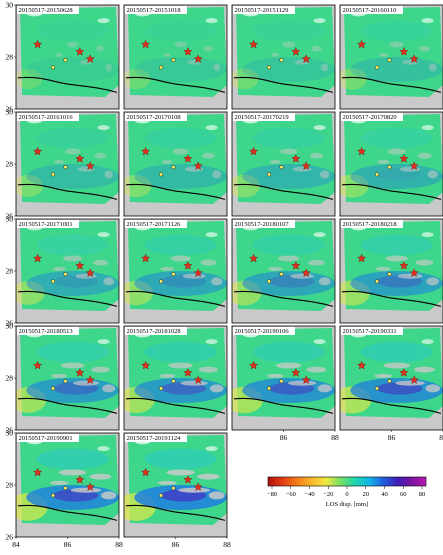 The width and height of the screenshot is (443, 555). I want to click on panel-label: 20150517-20170219, so click(262, 117).